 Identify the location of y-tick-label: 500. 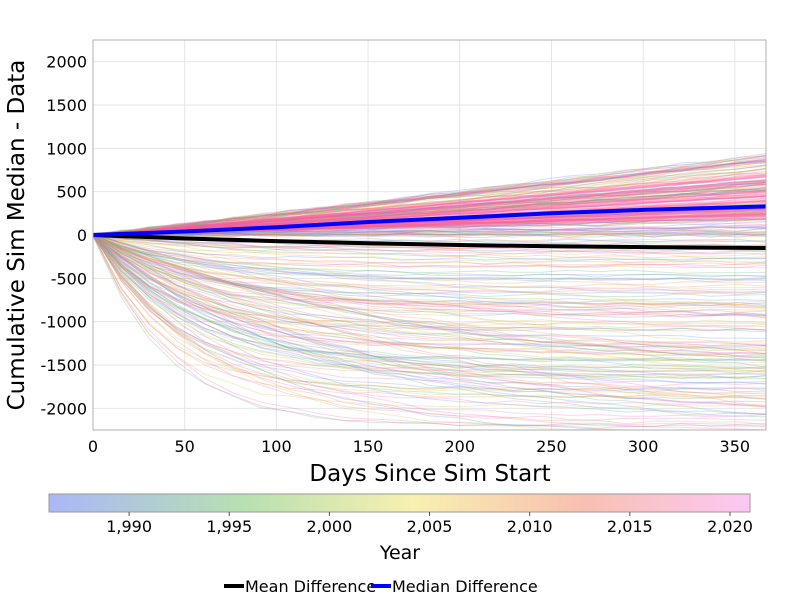
(71, 192).